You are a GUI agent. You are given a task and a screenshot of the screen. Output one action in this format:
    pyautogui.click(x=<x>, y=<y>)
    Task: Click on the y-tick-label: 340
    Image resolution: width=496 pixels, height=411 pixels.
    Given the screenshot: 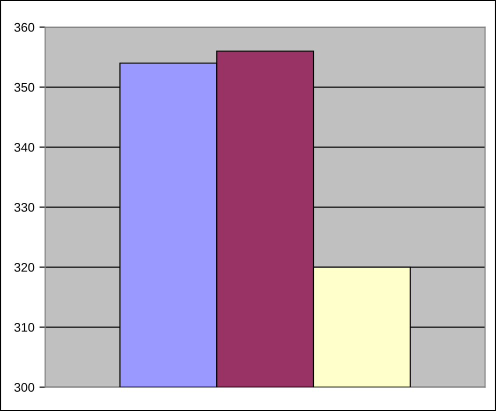 What is the action you would take?
    pyautogui.click(x=24, y=147)
    